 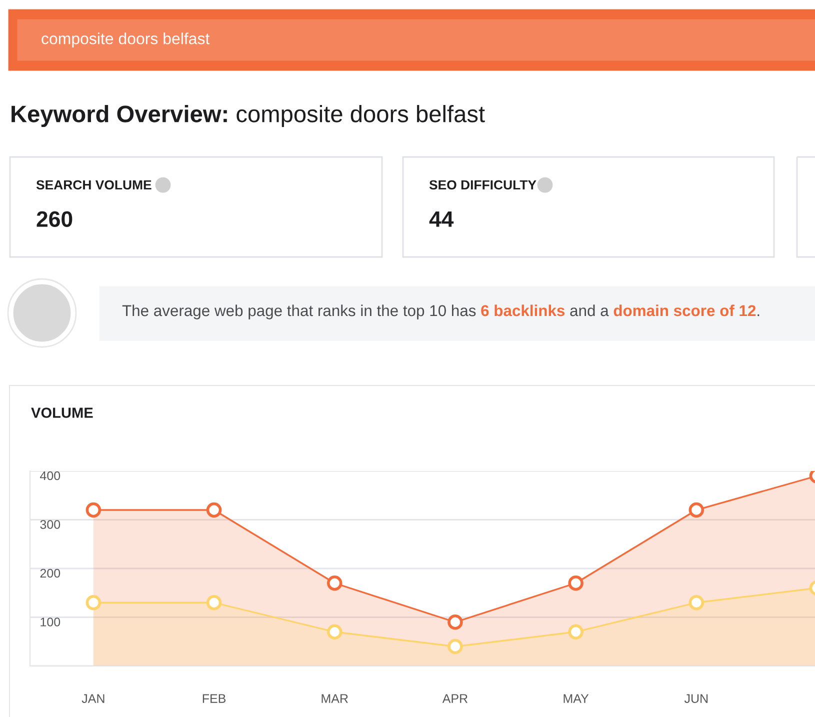 I want to click on text: SEARCH VOLUME, so click(x=94, y=185).